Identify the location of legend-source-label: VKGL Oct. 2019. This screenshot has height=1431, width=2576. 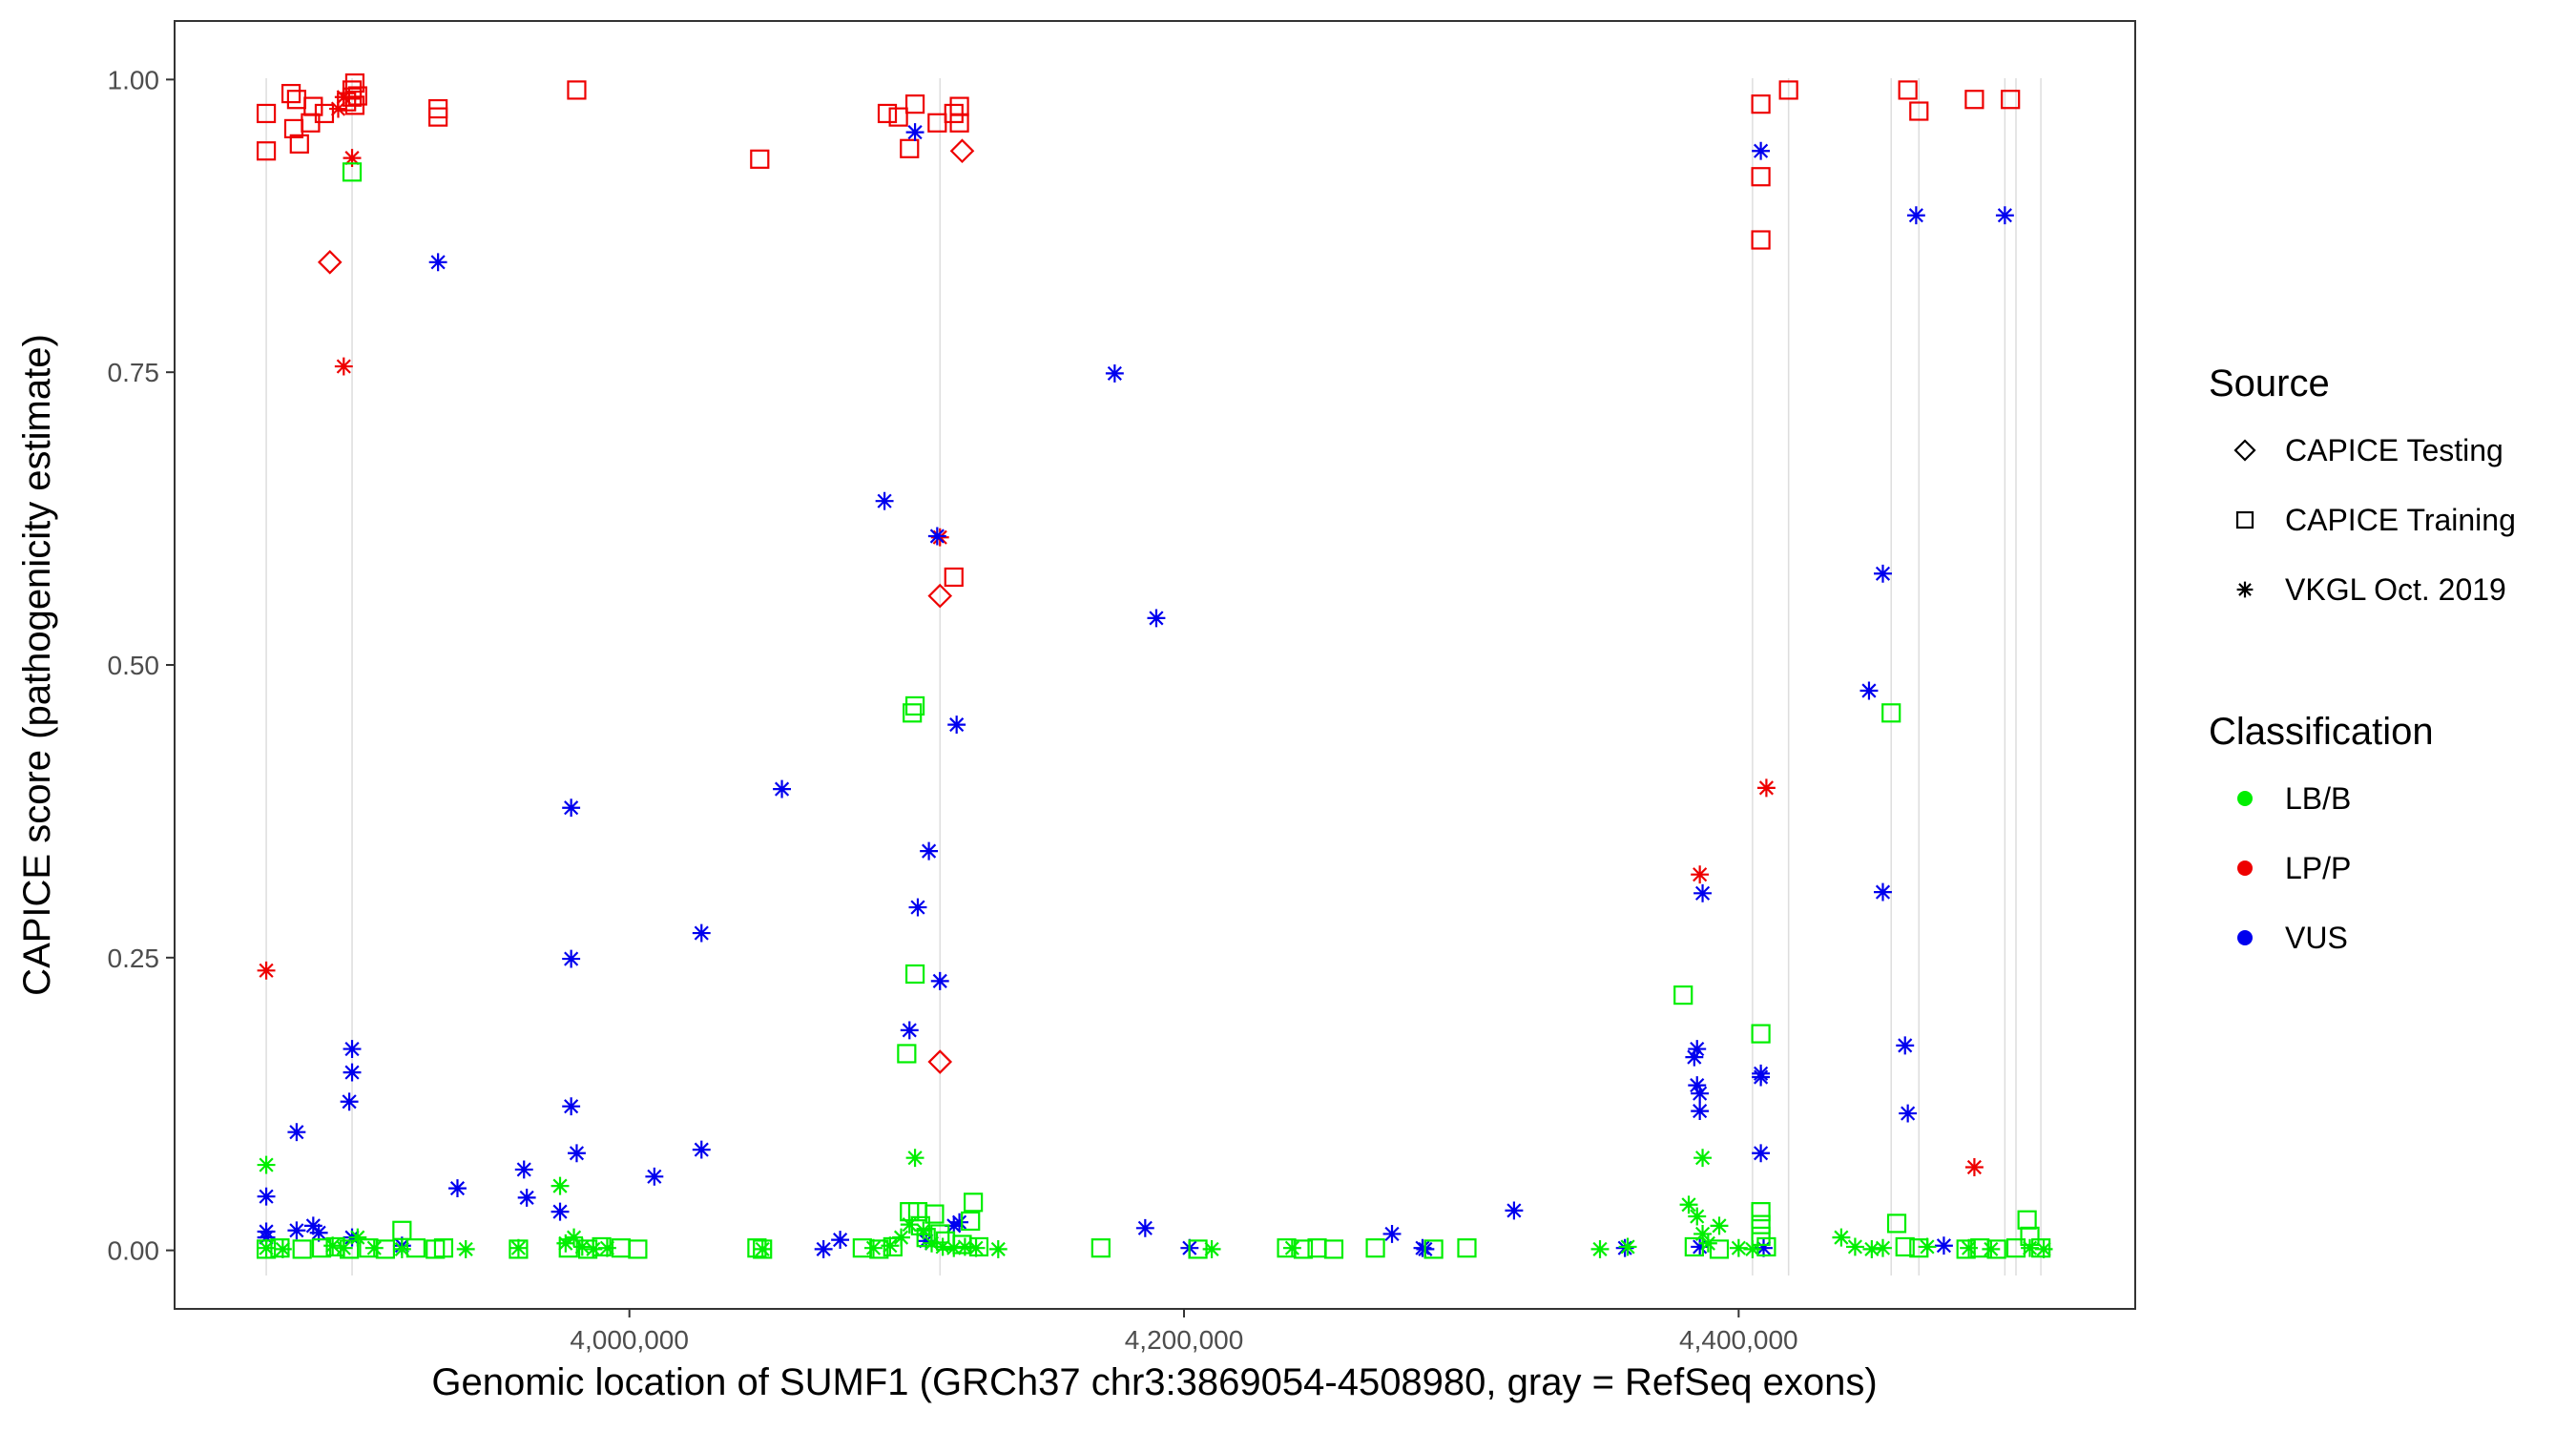
(2395, 590).